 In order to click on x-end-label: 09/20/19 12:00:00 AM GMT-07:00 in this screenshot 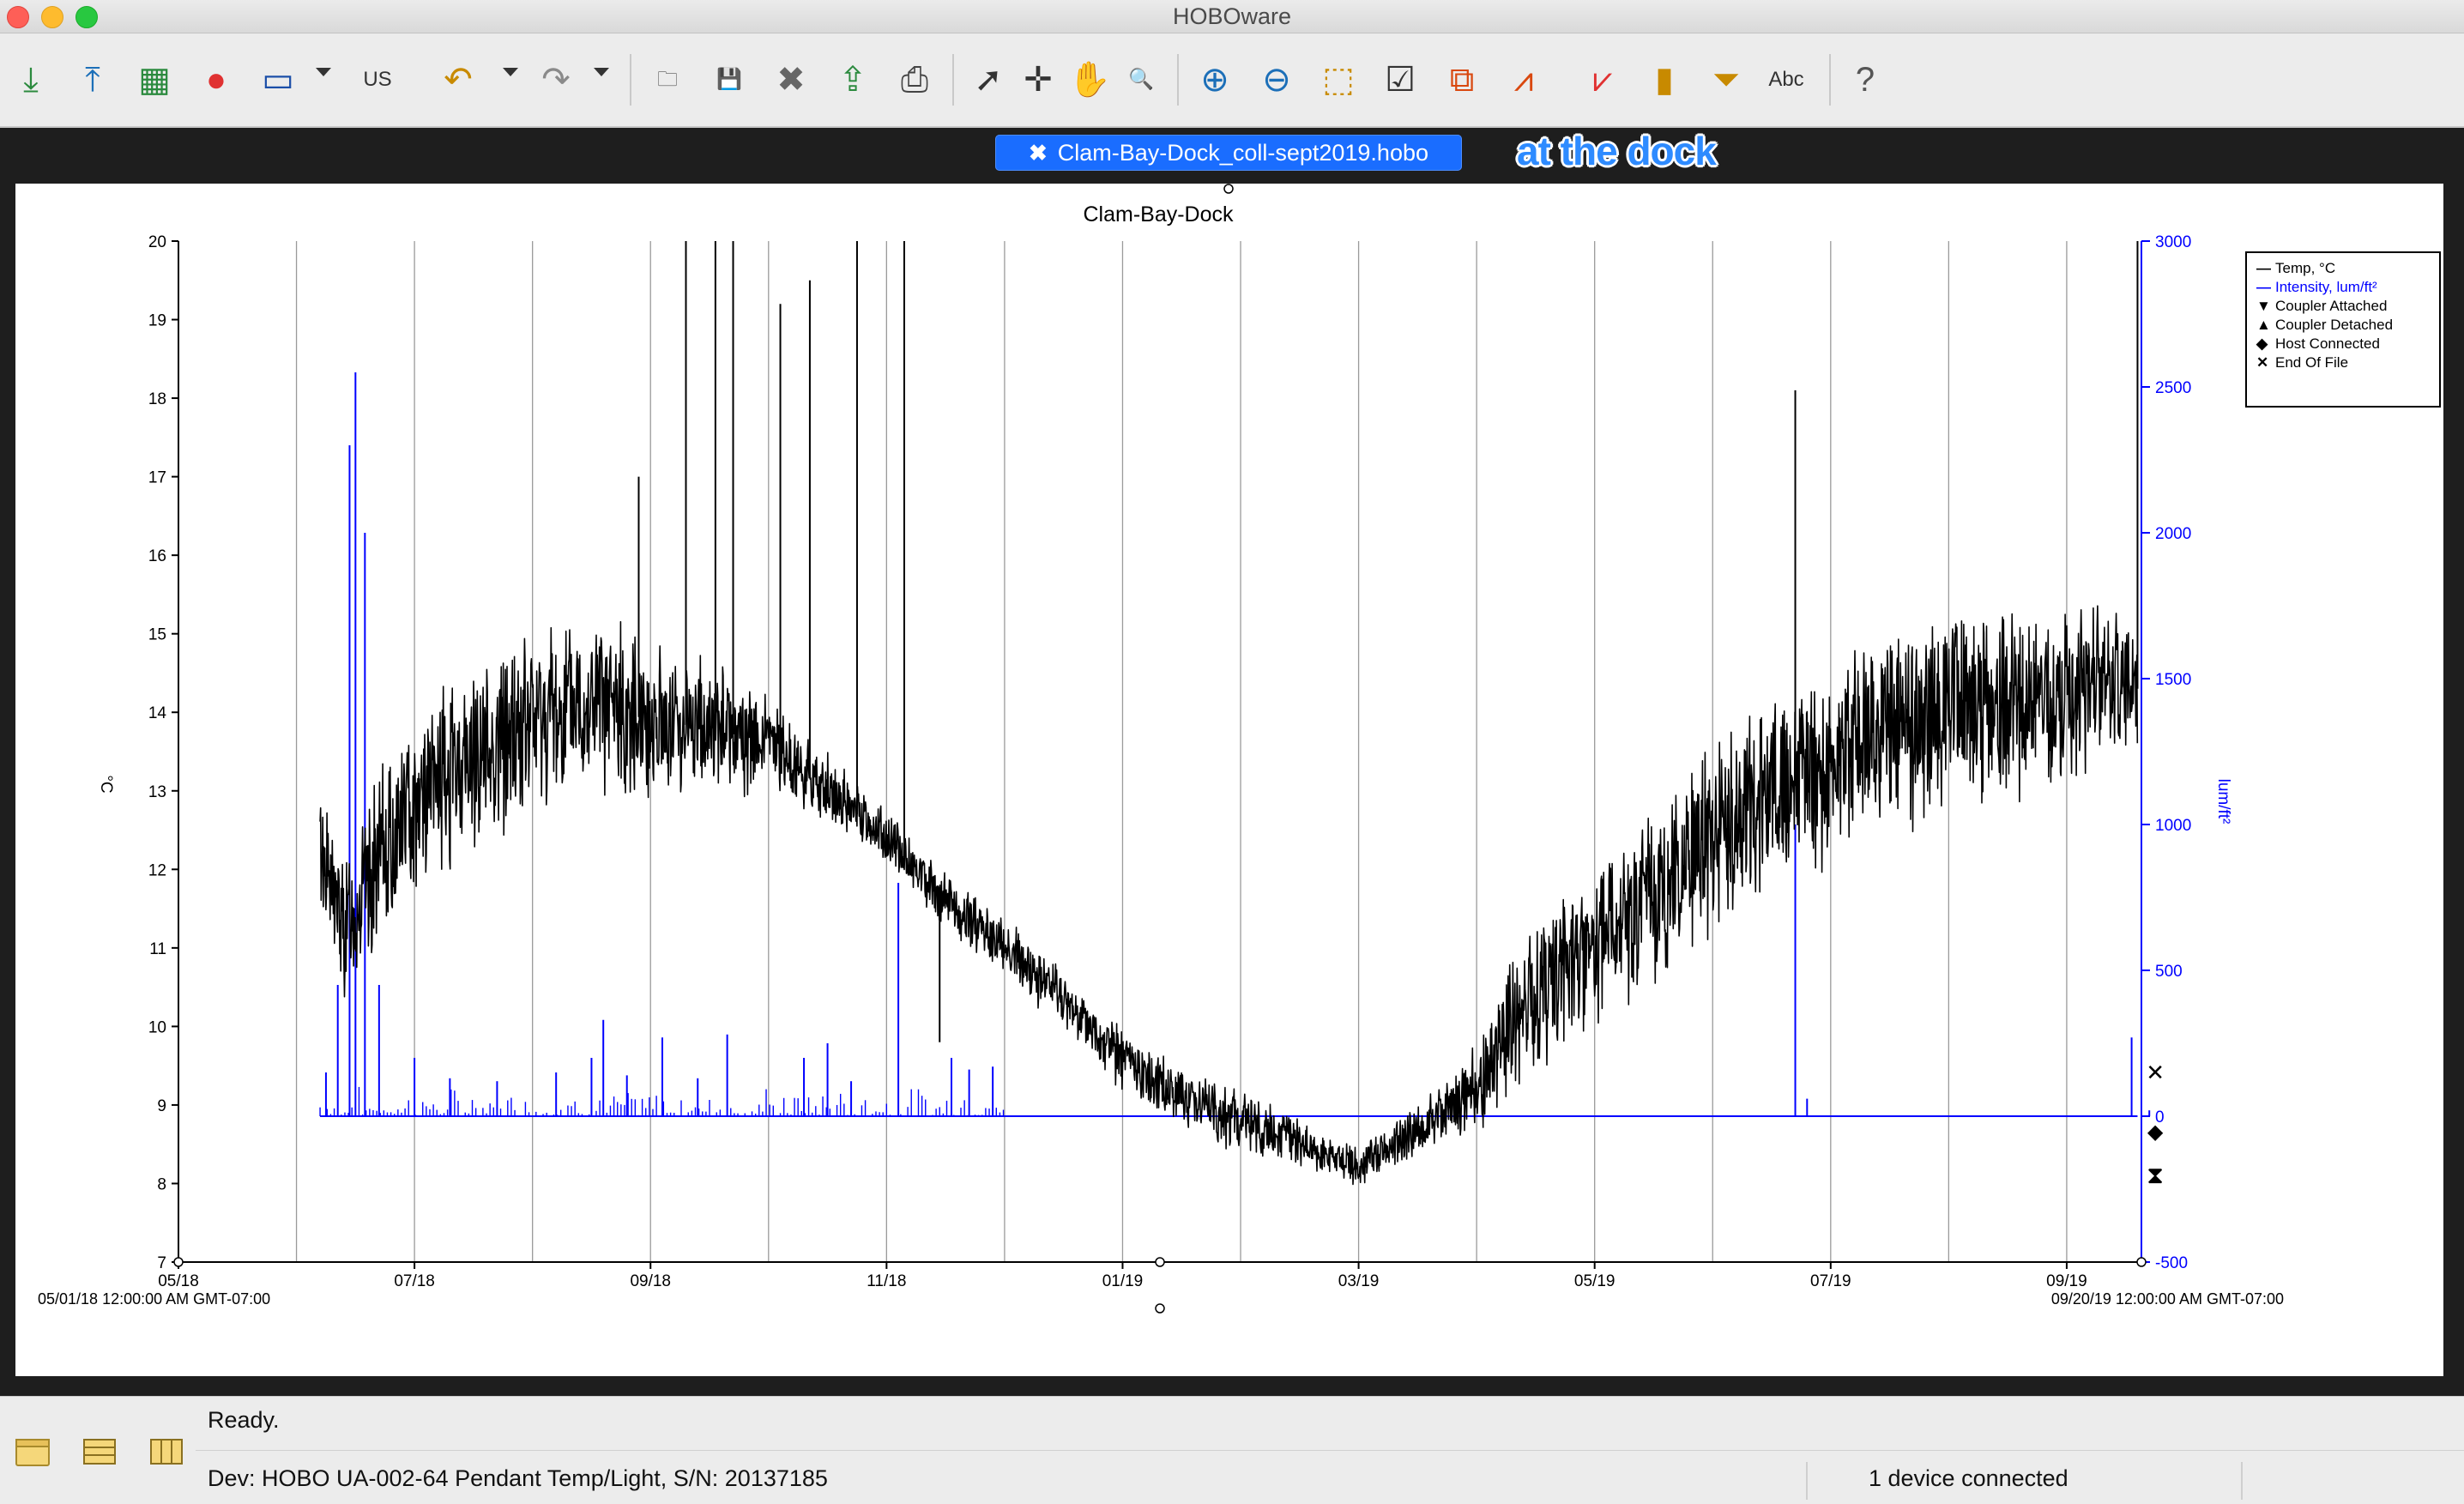, I will do `click(2167, 1299)`.